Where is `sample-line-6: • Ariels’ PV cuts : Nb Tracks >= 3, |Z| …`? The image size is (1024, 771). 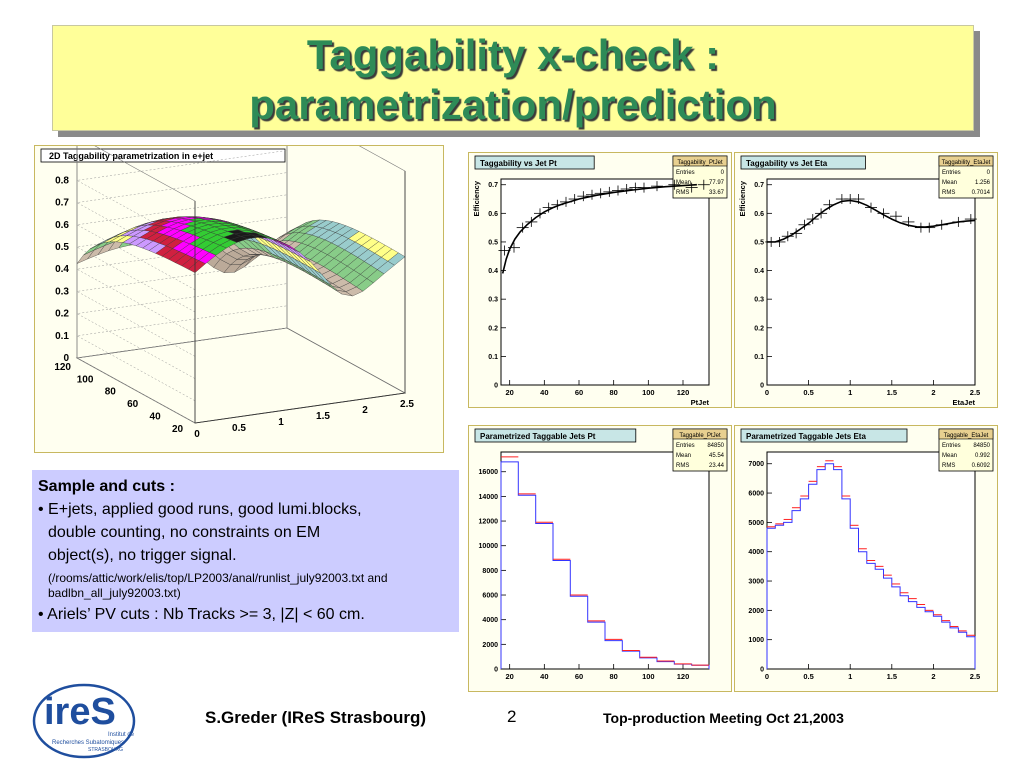 sample-line-6: • Ariels’ PV cuts : Nb Tracks >= 3, |Z| … is located at coordinates (201, 615).